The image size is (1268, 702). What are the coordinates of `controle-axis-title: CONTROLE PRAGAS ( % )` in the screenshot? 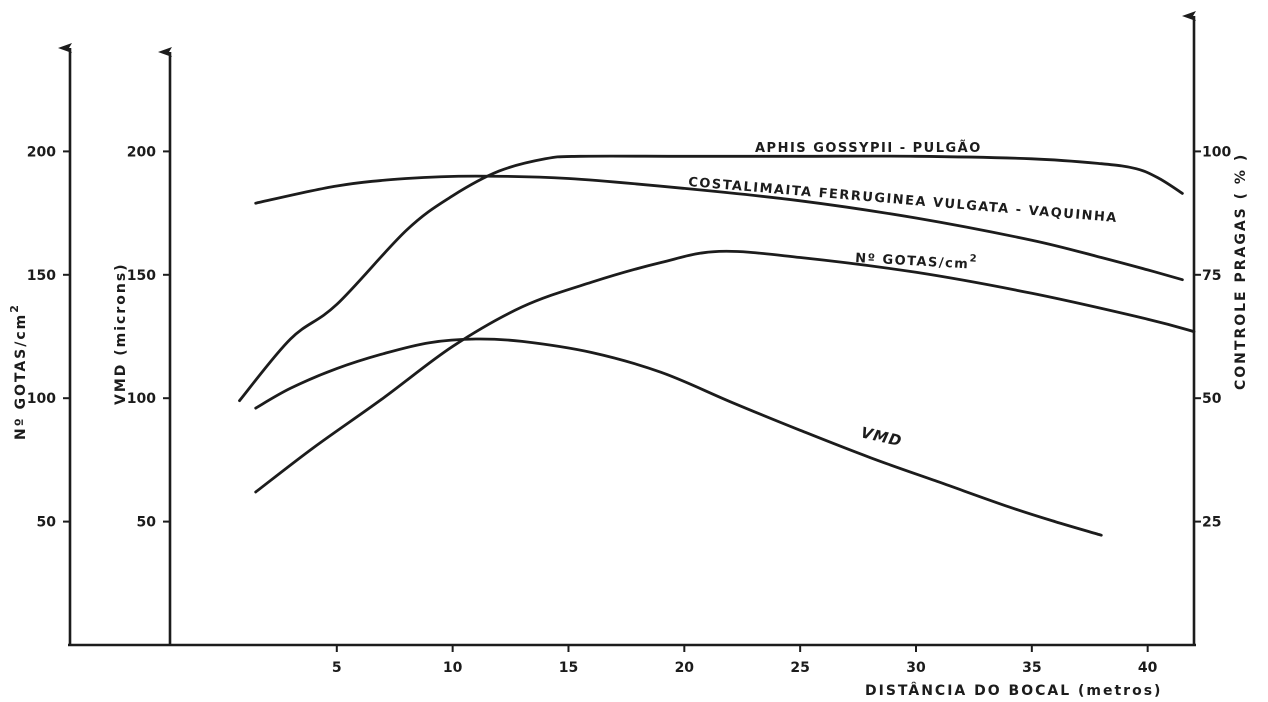 It's located at (1241, 271).